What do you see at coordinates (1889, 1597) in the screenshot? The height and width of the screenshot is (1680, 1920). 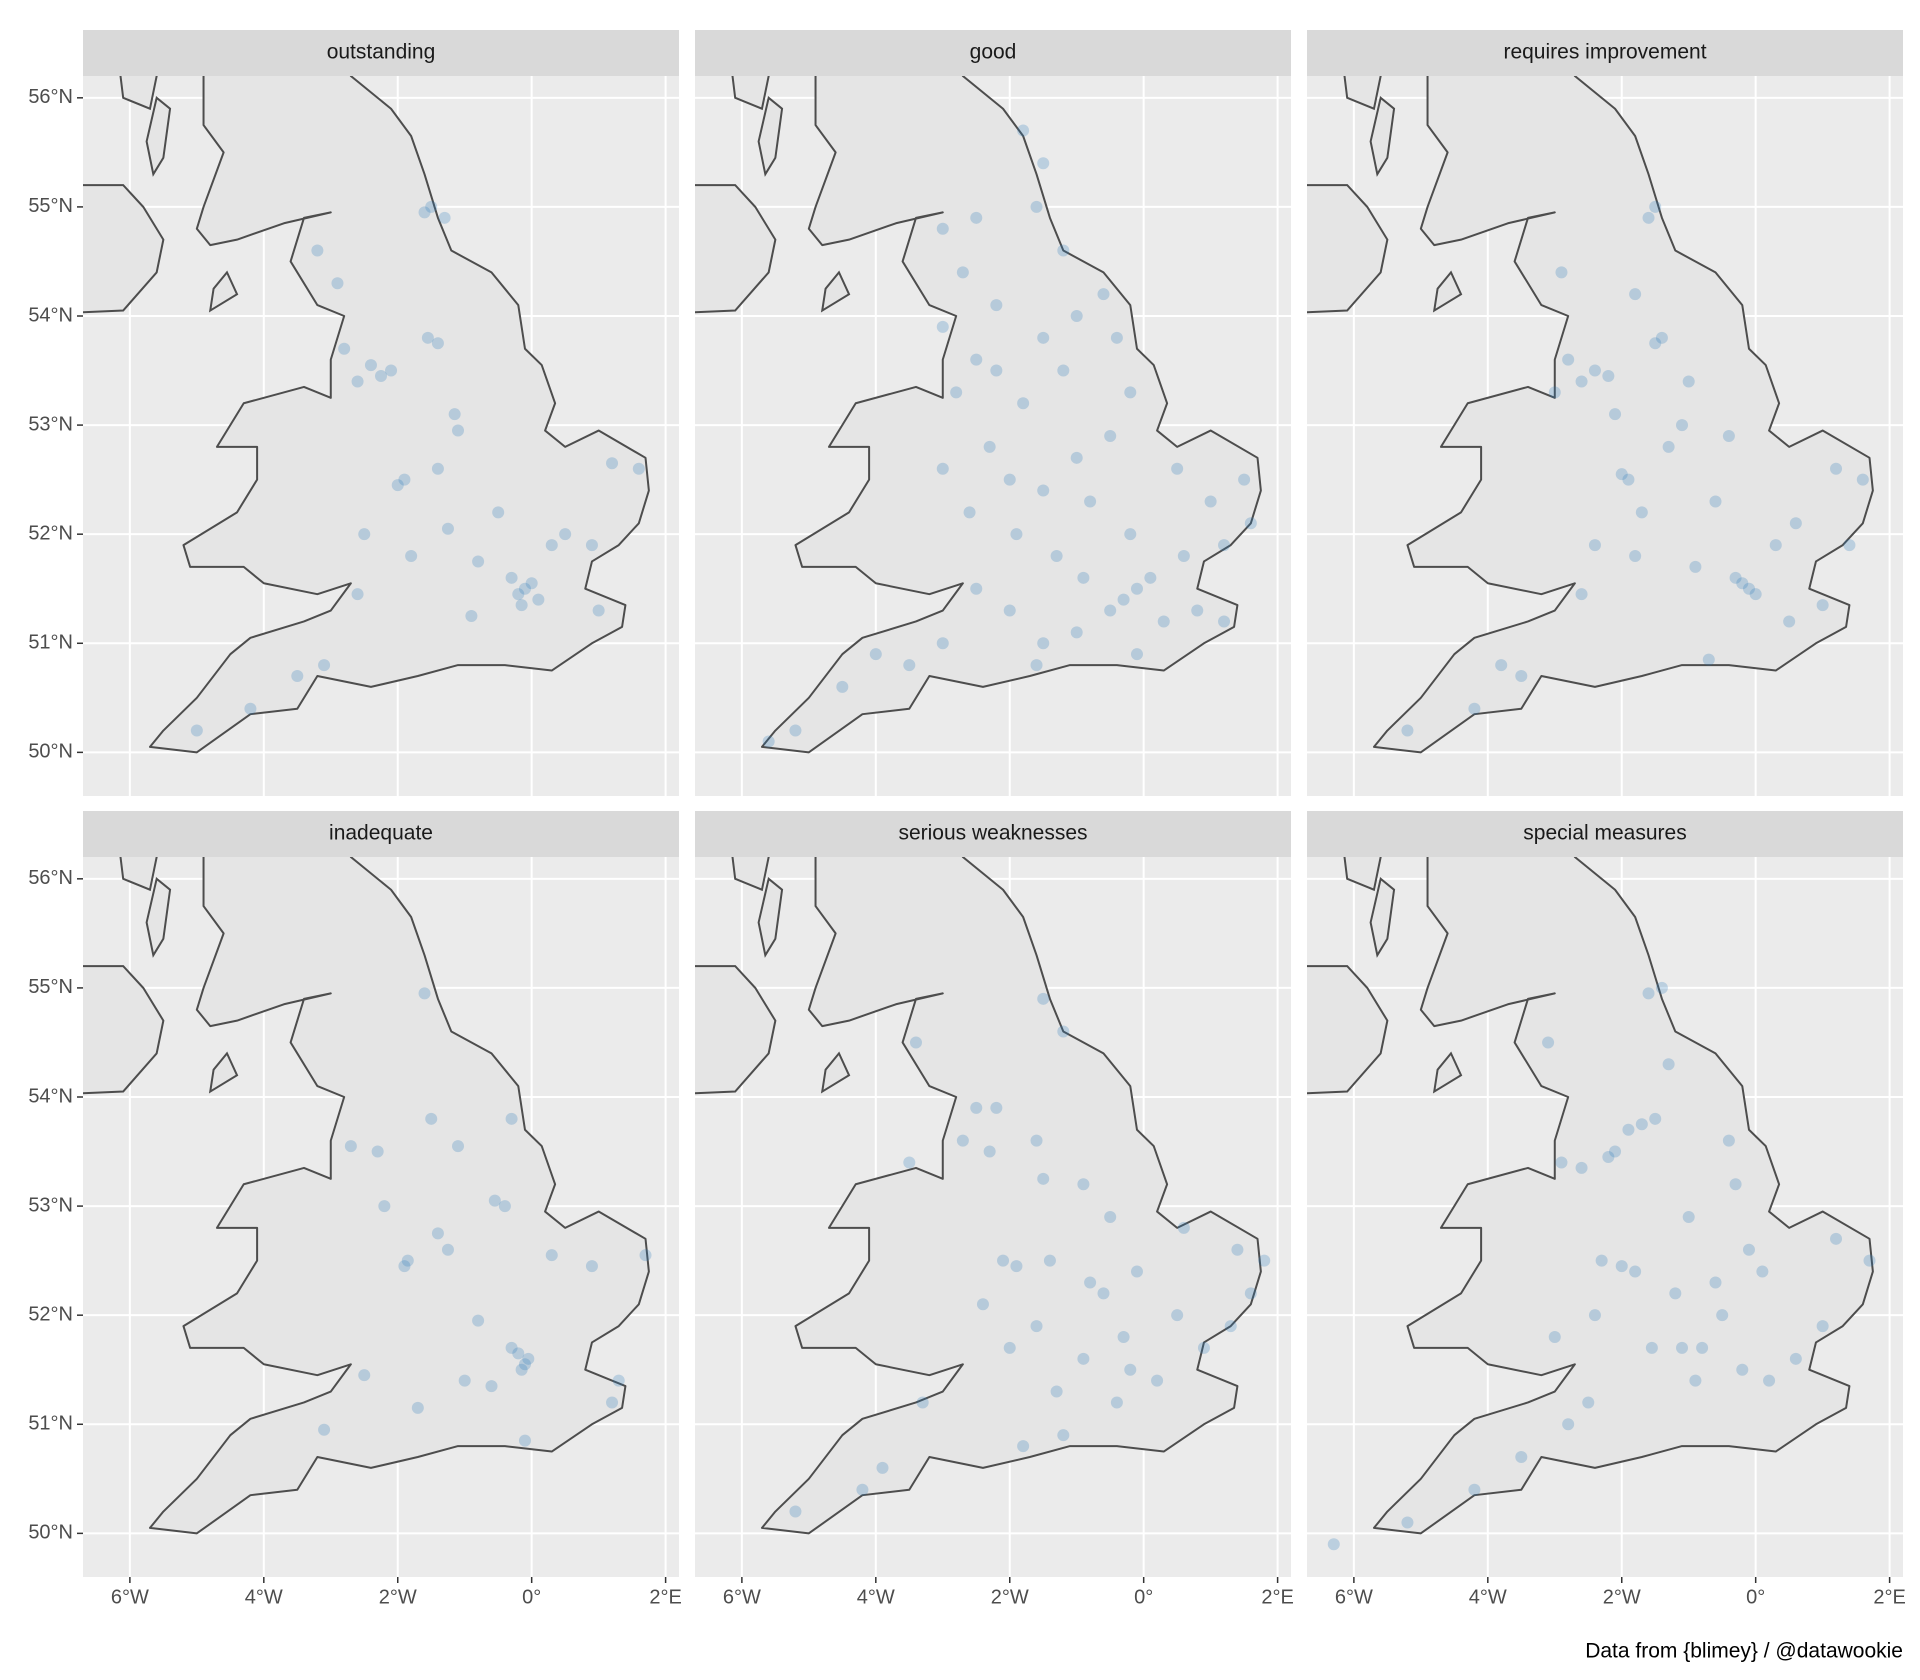 I see `x-tick-label: 2°E` at bounding box center [1889, 1597].